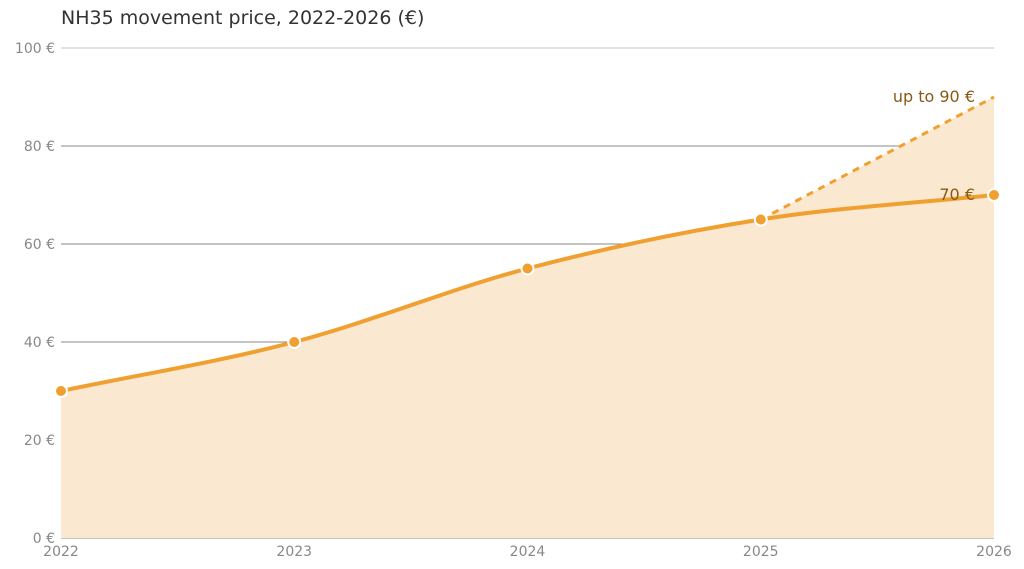 The image size is (1024, 569). I want to click on y-tick-label: 100 €, so click(35, 49).